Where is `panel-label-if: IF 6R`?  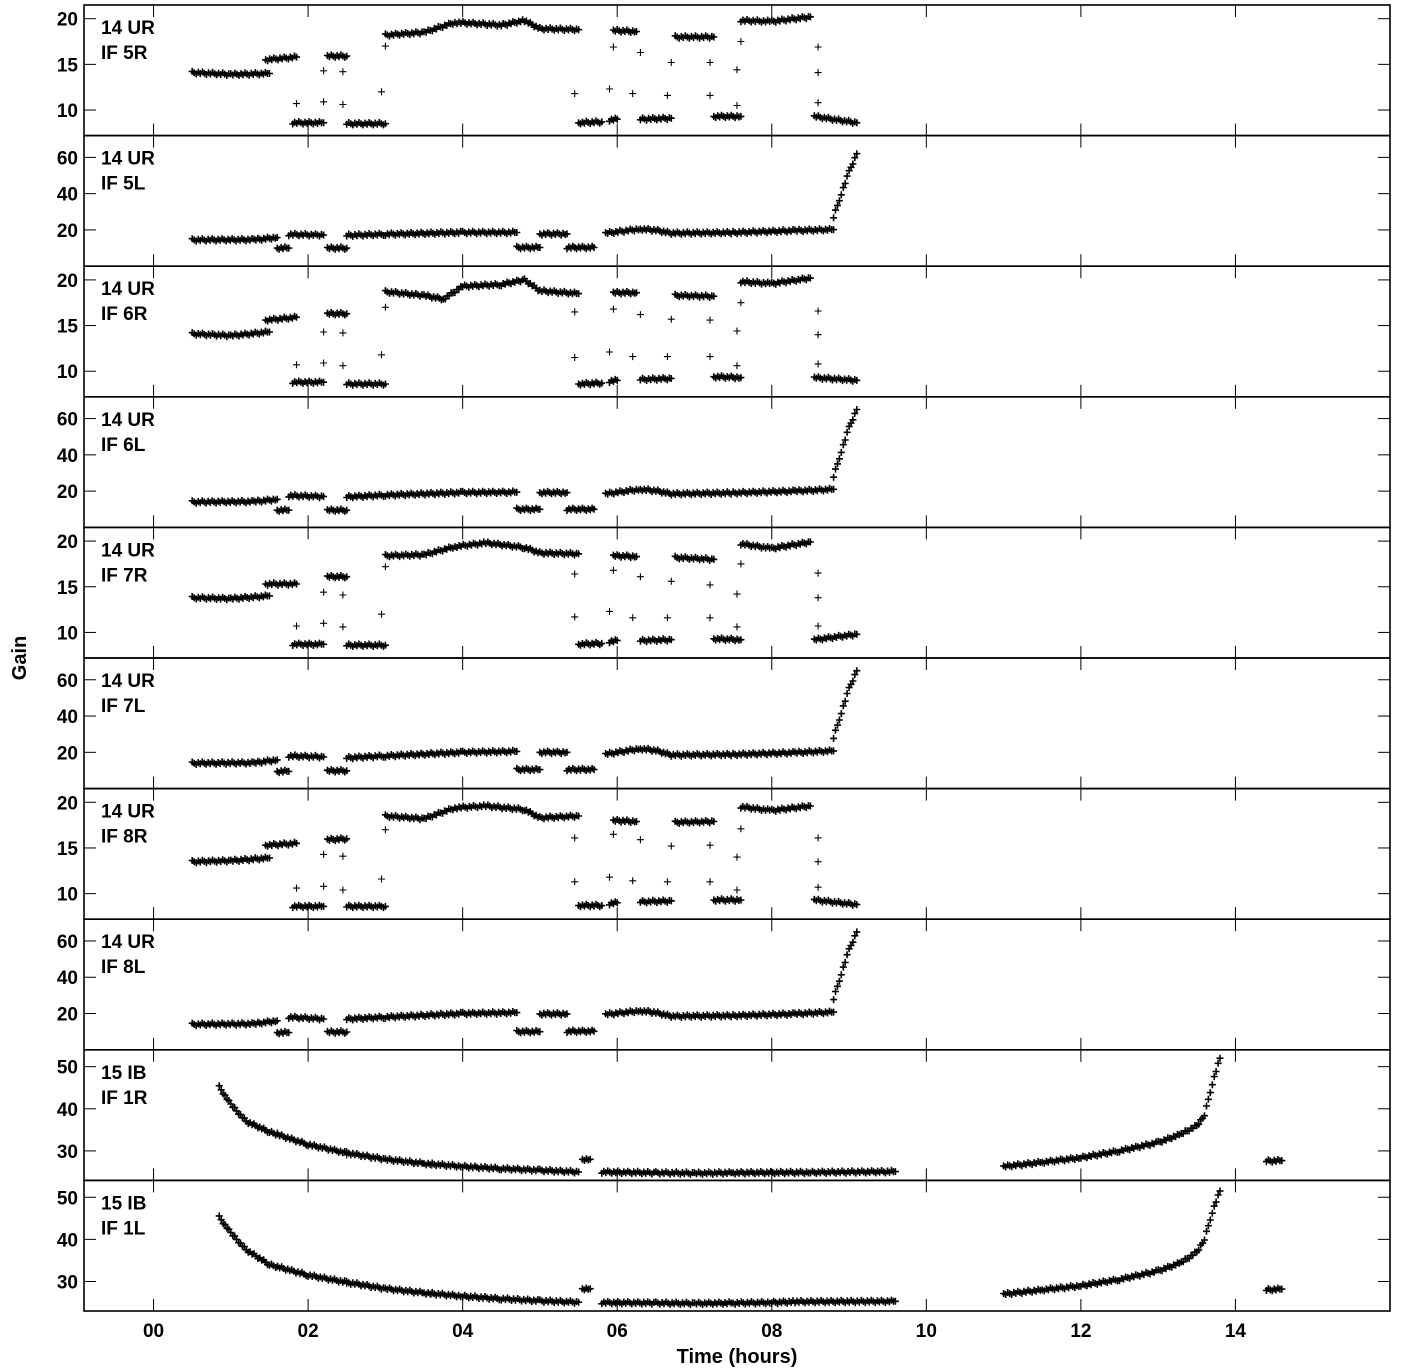
panel-label-if: IF 6R is located at coordinates (124, 314).